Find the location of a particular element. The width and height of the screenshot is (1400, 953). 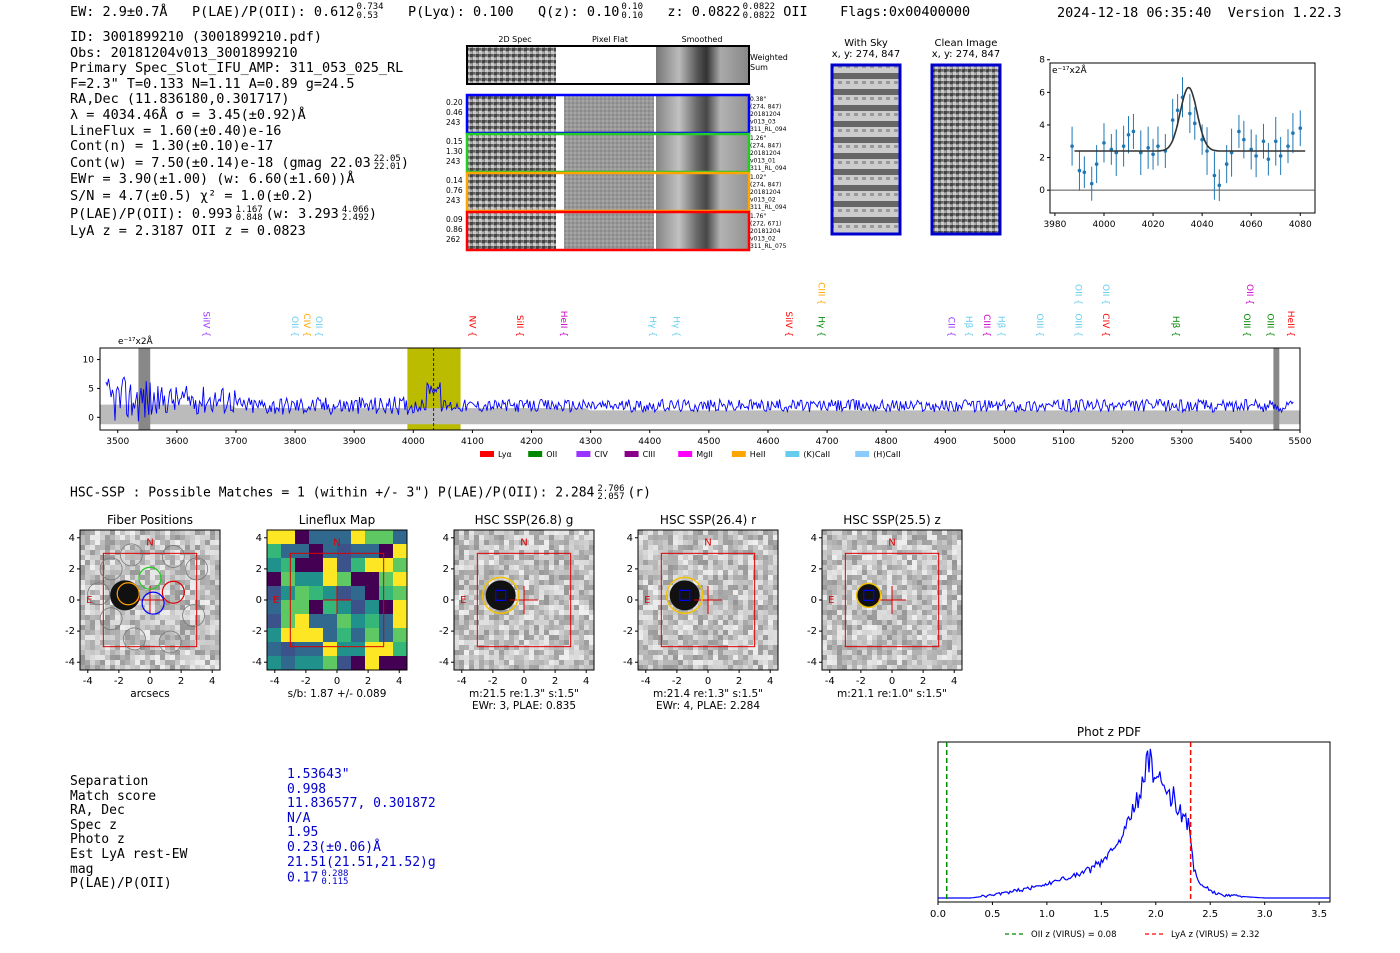

match-value: 0.17 0.288 0.115 is located at coordinates (318, 878).